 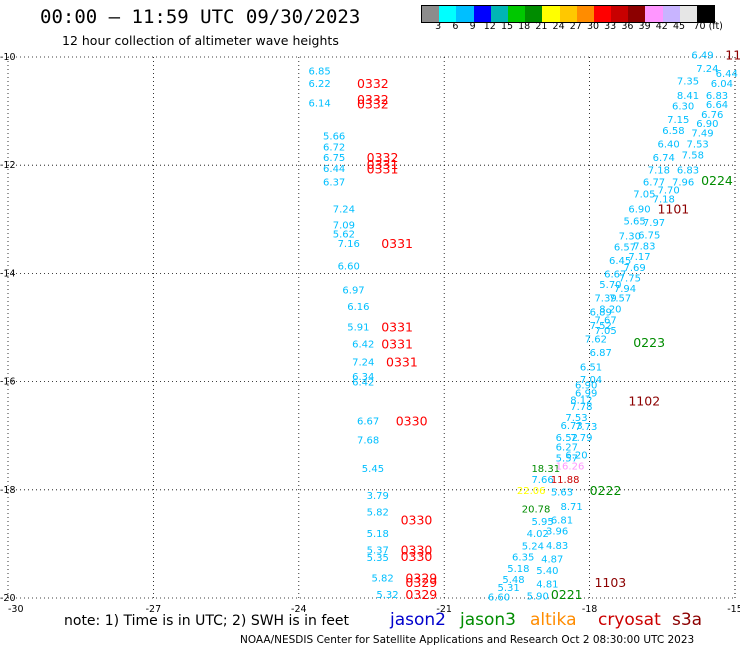 I want to click on wave-height-value: 7.58, so click(x=693, y=155).